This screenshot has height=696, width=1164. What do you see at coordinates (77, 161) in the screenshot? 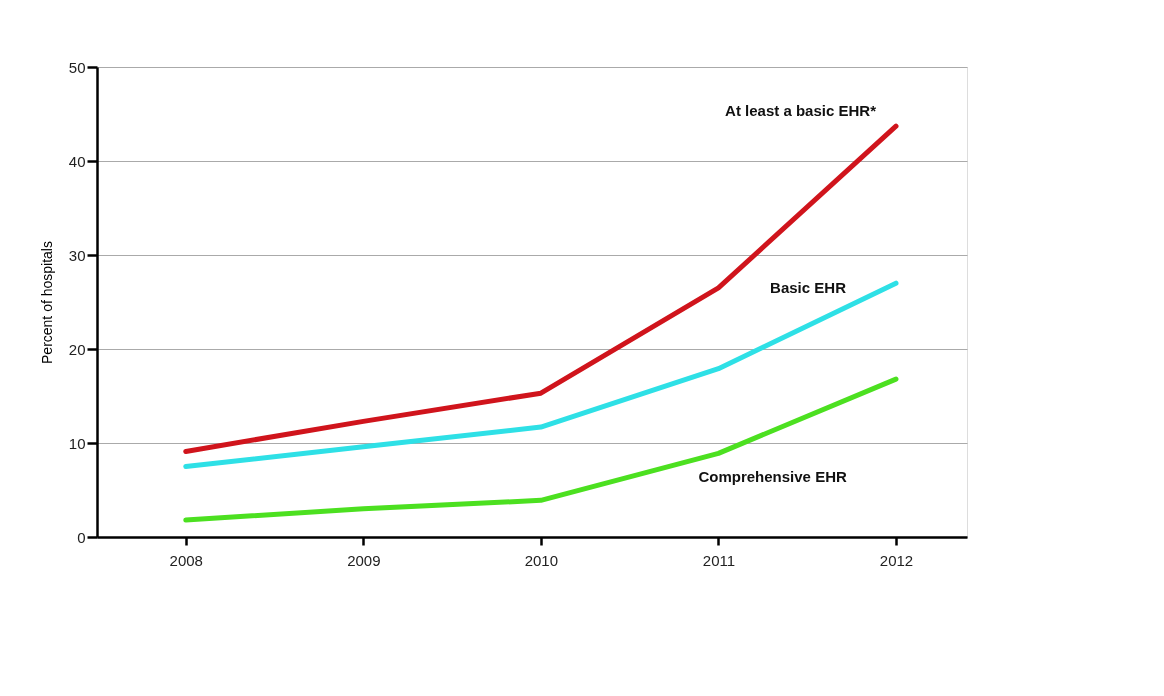
I see `y-tick-label: 40` at bounding box center [77, 161].